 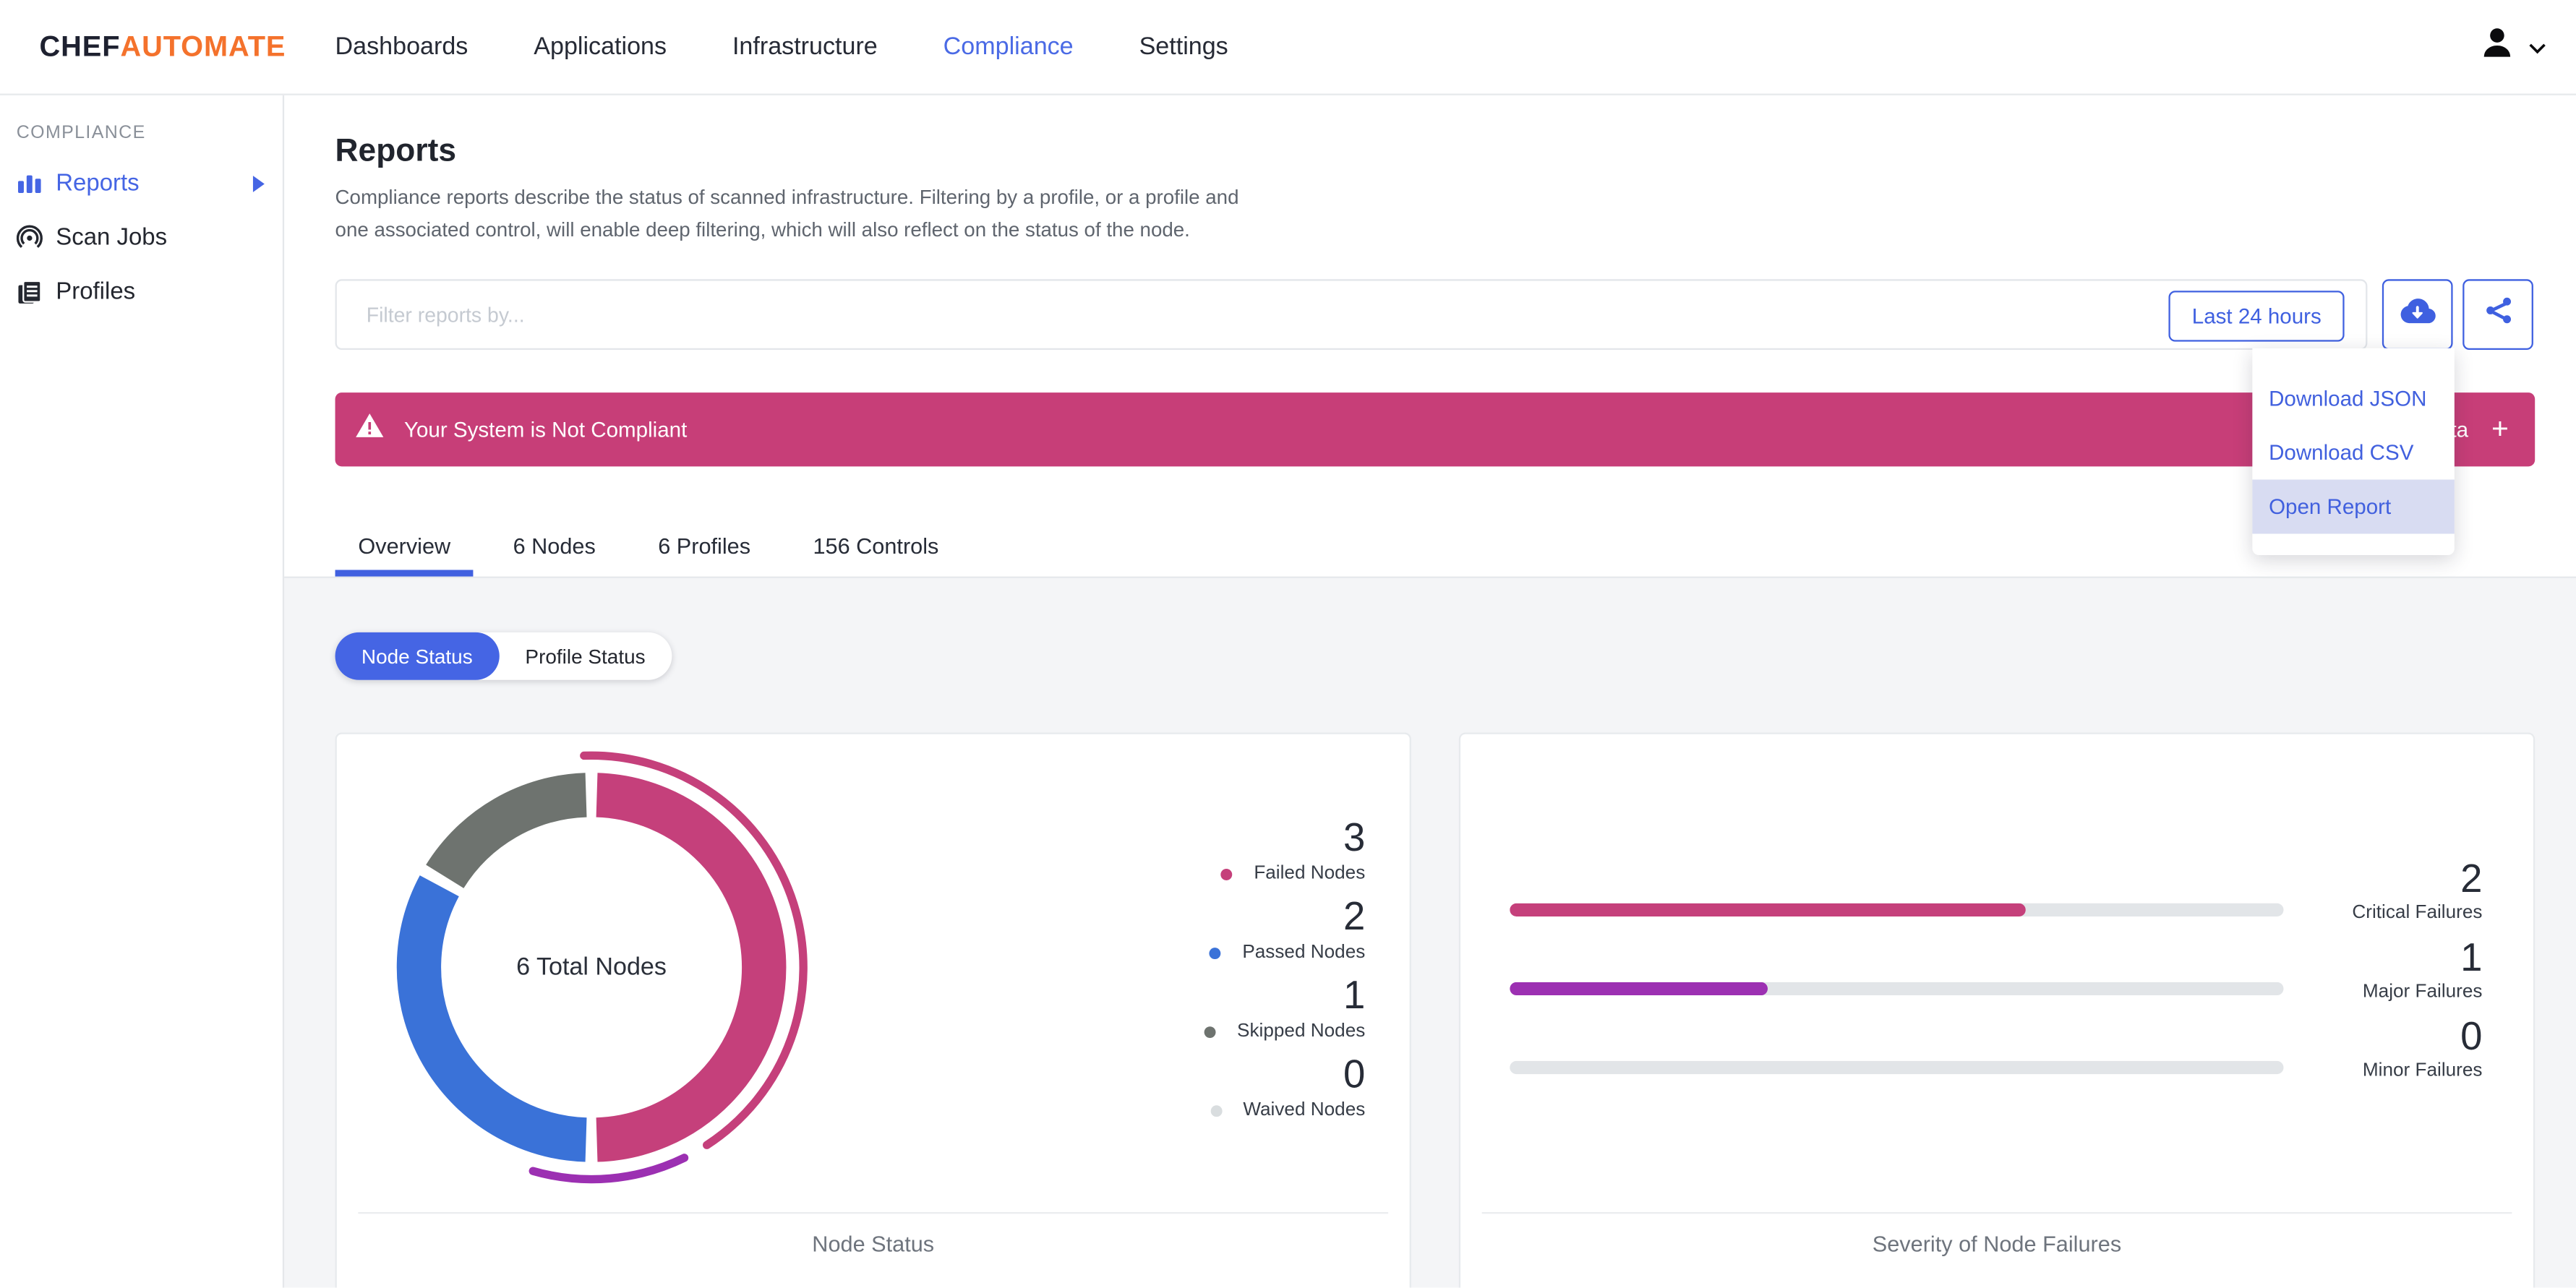 I want to click on menu-item-download-csv: Download CSV, so click(x=2342, y=452).